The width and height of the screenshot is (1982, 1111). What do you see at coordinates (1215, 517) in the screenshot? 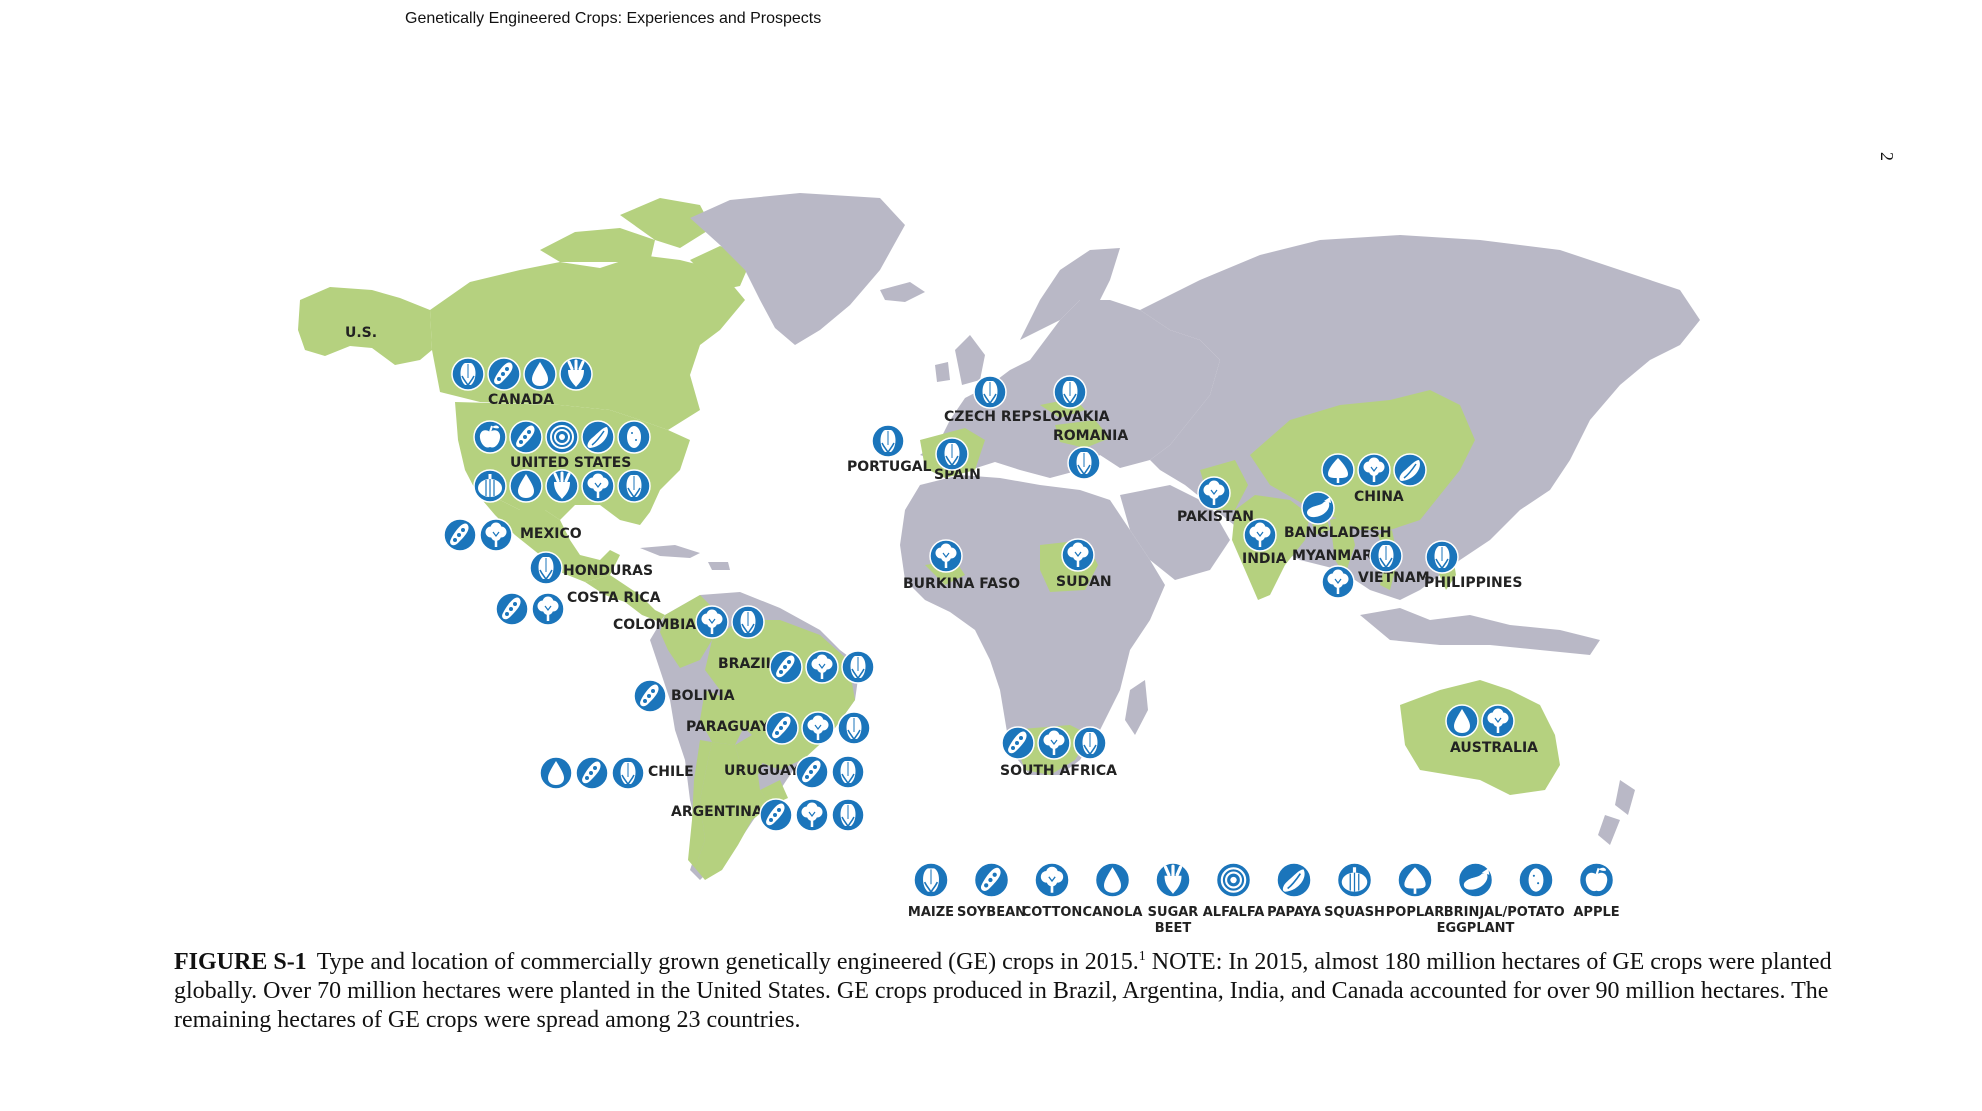
I see `label-pakistan: PAKISTAN` at bounding box center [1215, 517].